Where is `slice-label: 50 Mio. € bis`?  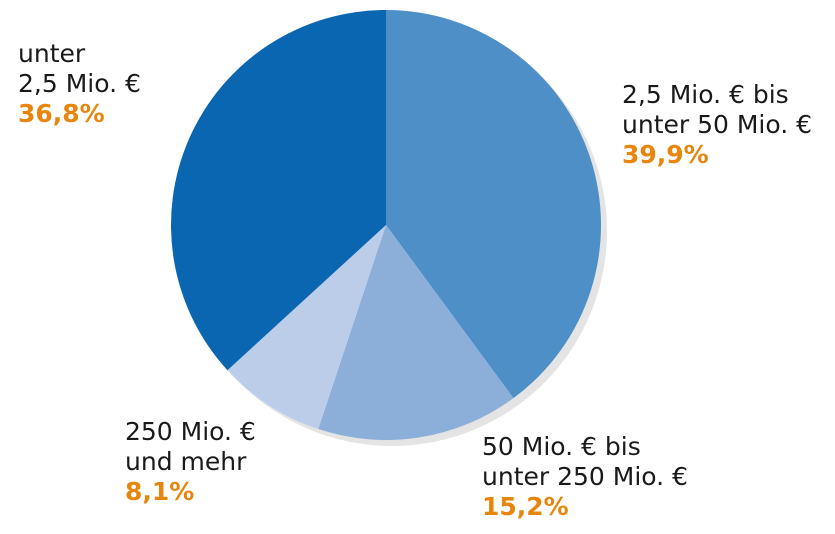
slice-label: 50 Mio. € bis is located at coordinates (561, 446).